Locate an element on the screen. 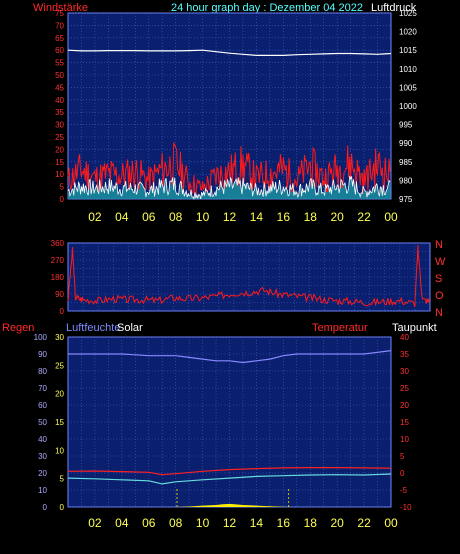 Image resolution: width=460 pixels, height=554 pixels. wind-gust-line is located at coordinates (229, 168).